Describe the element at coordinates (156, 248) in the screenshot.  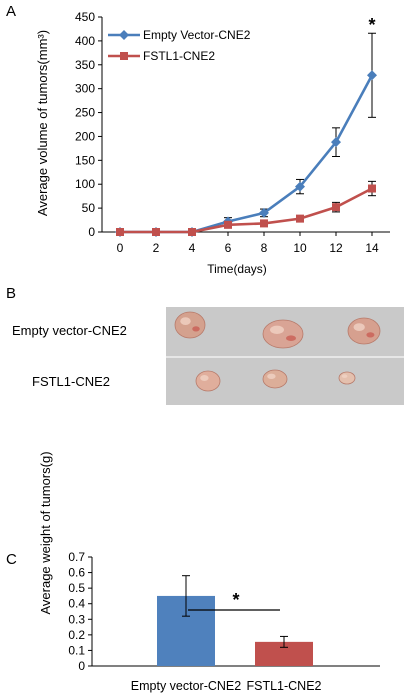
I see `line-chart-x-tick-label: 2` at that location.